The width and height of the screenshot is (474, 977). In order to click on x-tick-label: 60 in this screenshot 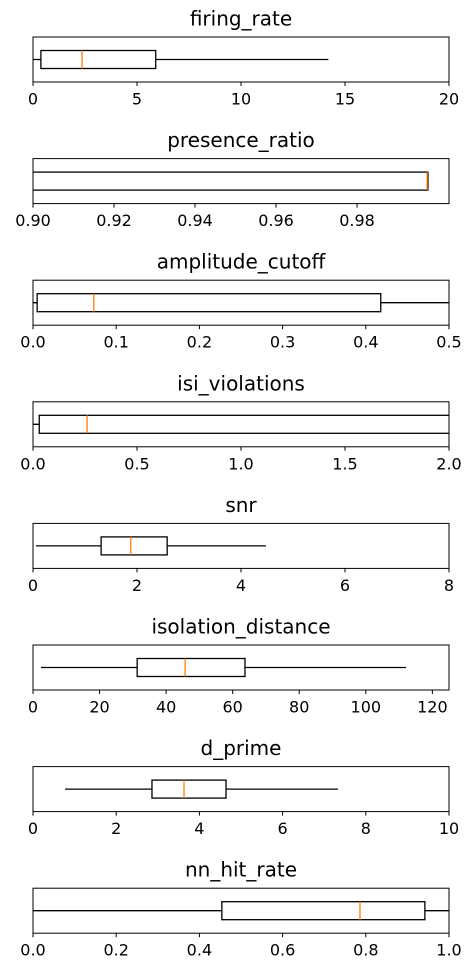, I will do `click(233, 707)`.